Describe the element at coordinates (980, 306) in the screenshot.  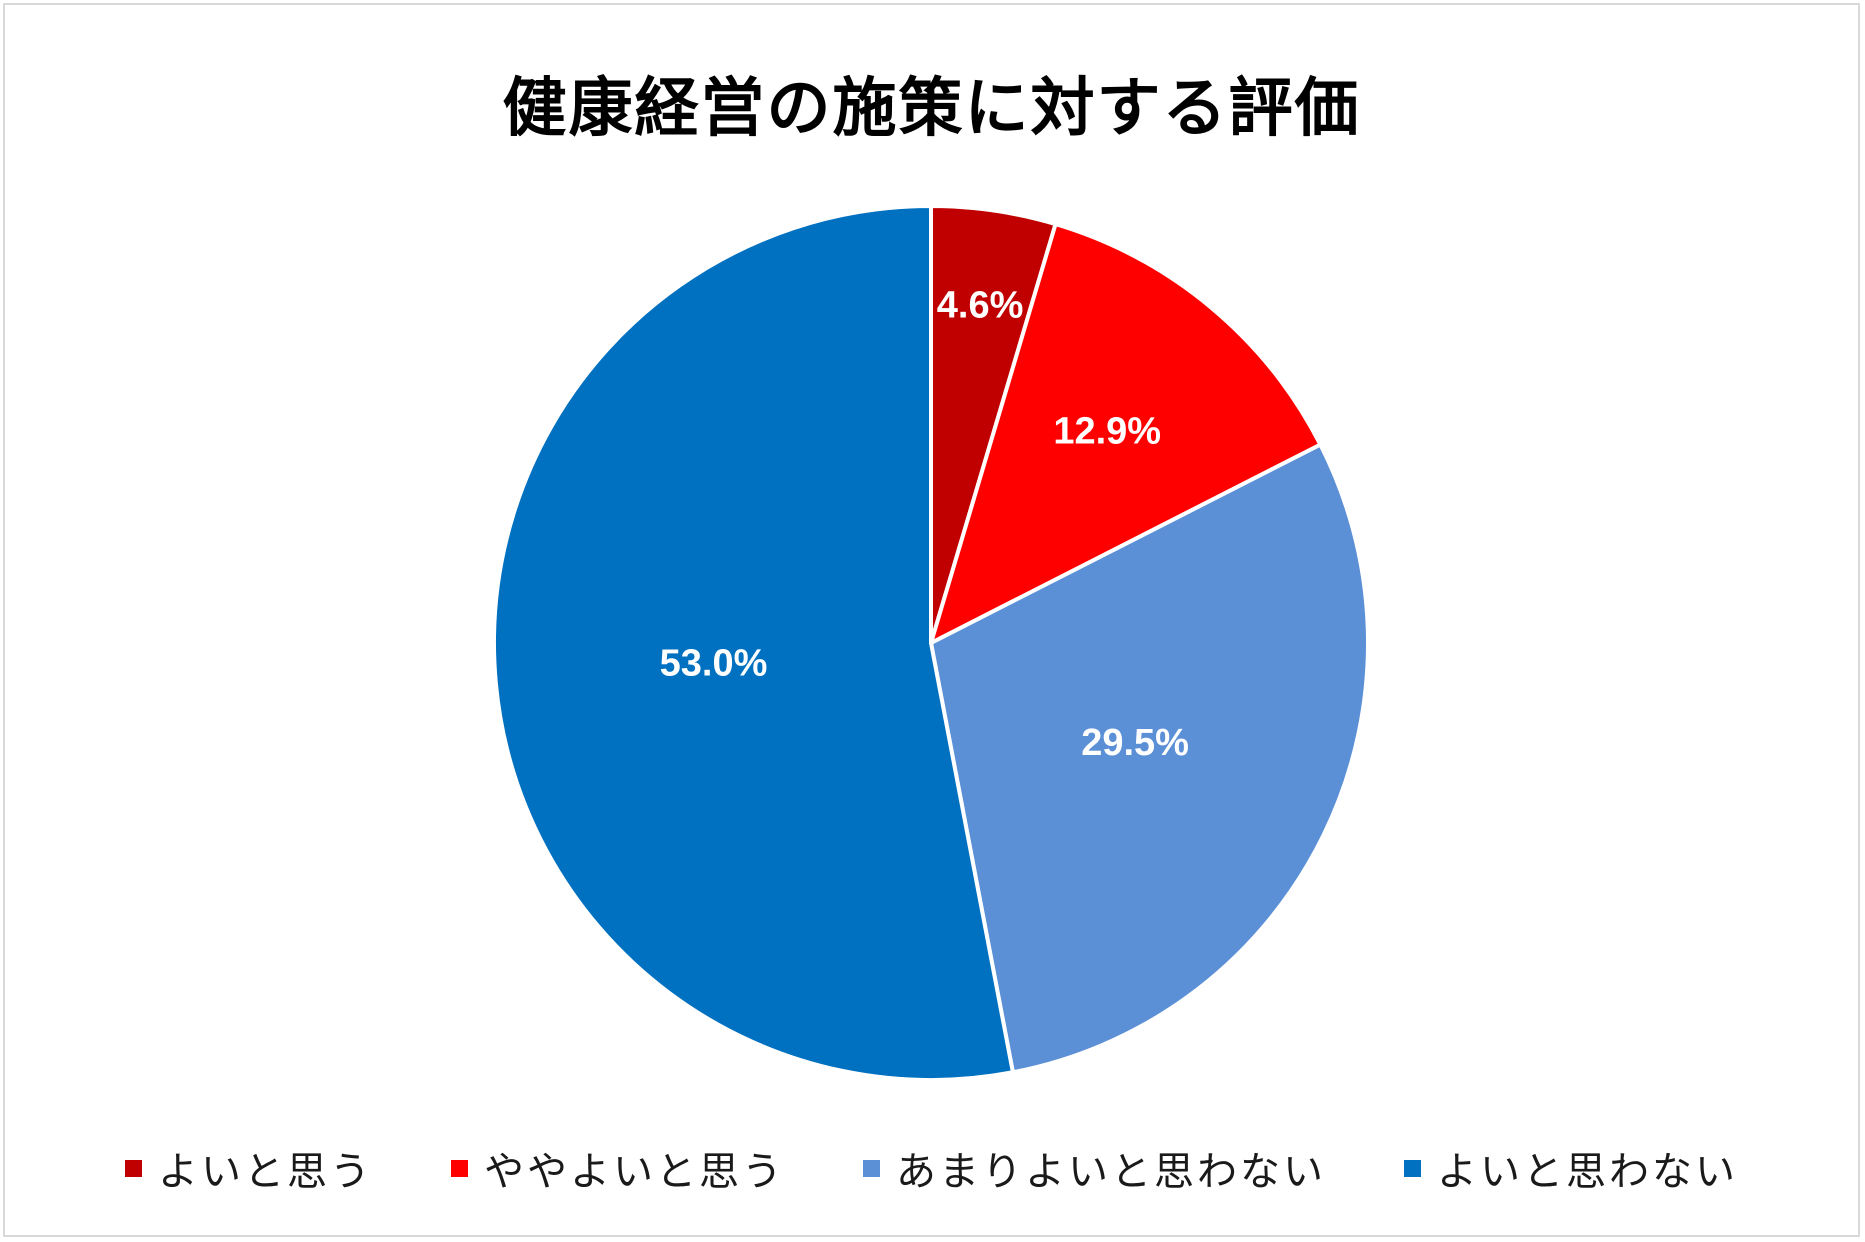
I see `data-label-good: 4.6%` at that location.